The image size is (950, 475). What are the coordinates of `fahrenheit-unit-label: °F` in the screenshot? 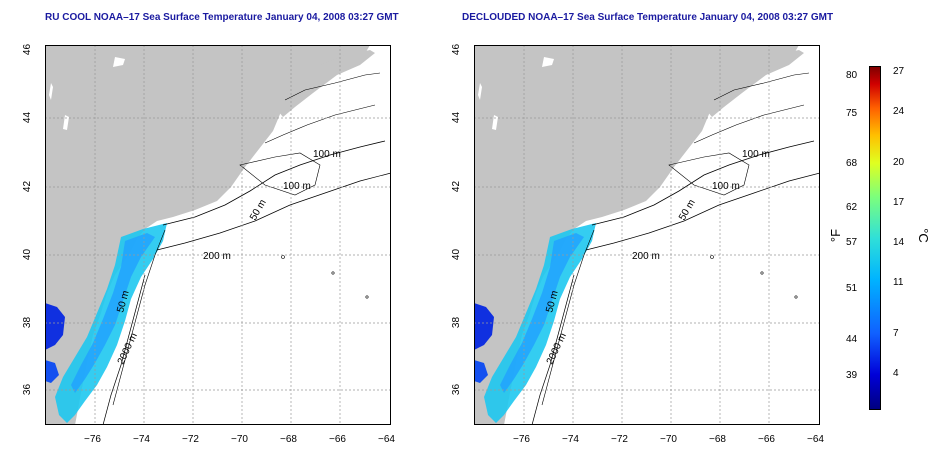 It's located at (836, 235).